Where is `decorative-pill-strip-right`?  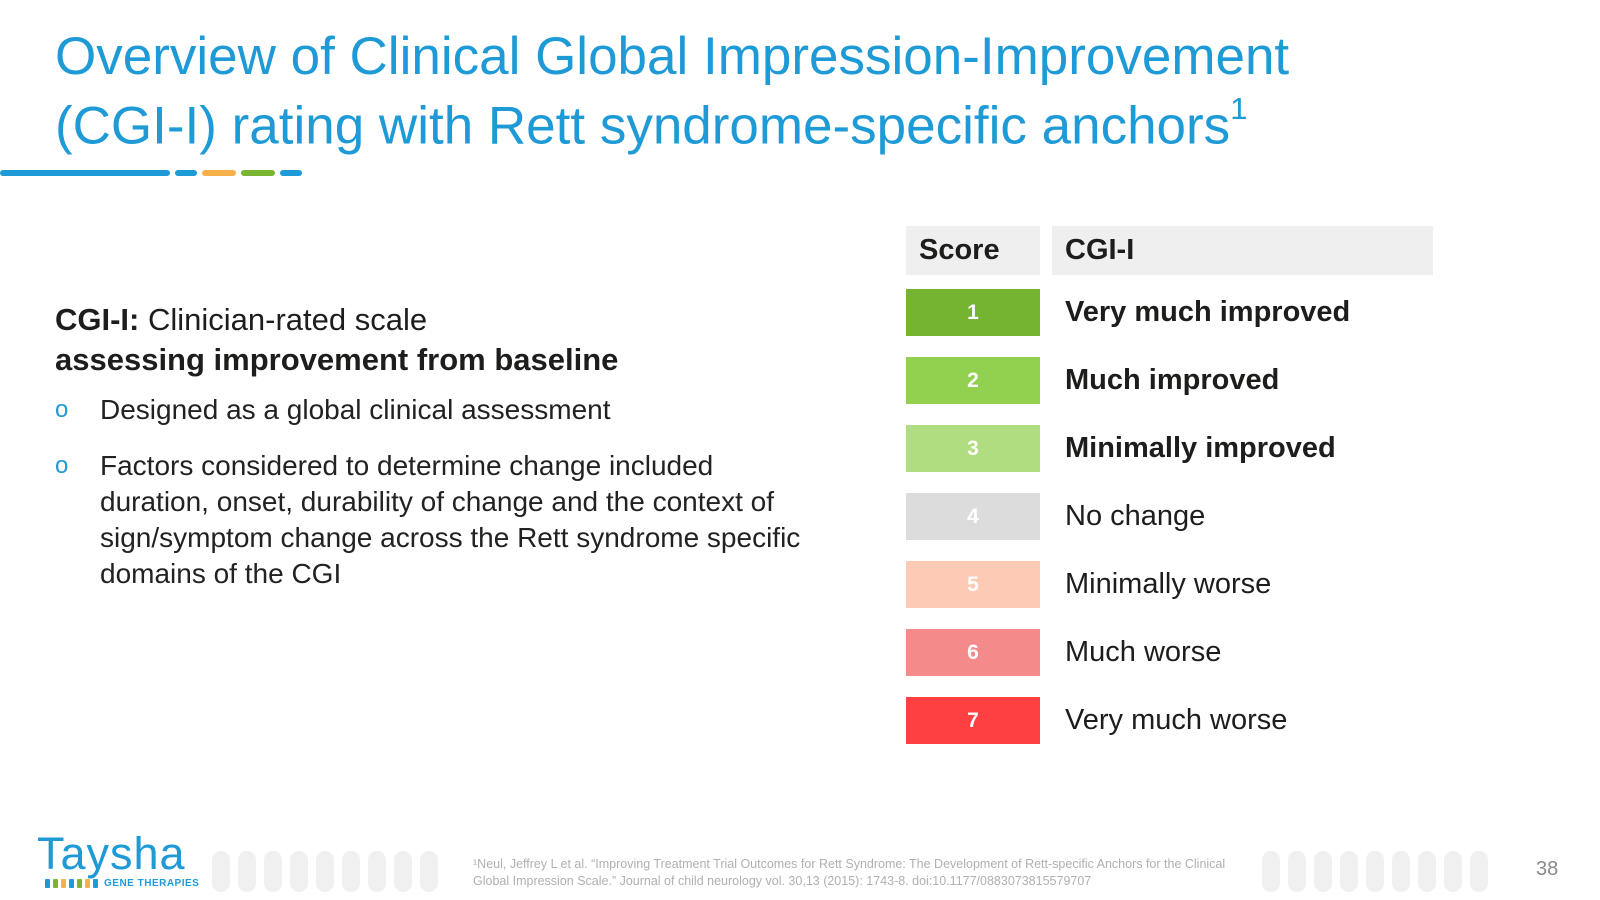 decorative-pill-strip-right is located at coordinates (1378, 871).